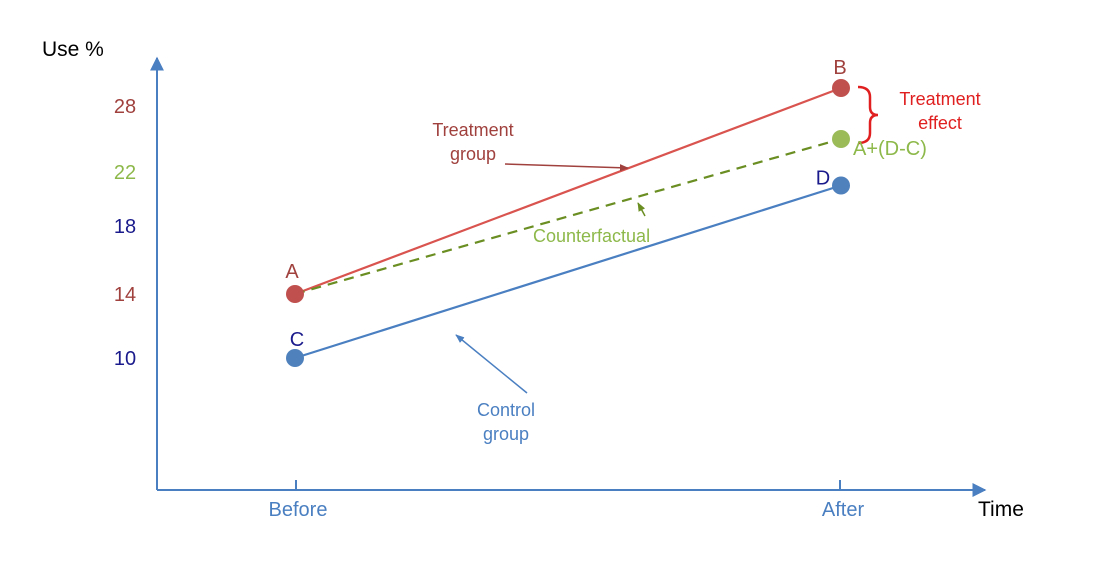 Image resolution: width=1112 pixels, height=564 pixels. Describe the element at coordinates (591, 236) in the screenshot. I see `counterfactual-annotation: Counterfactual` at that location.